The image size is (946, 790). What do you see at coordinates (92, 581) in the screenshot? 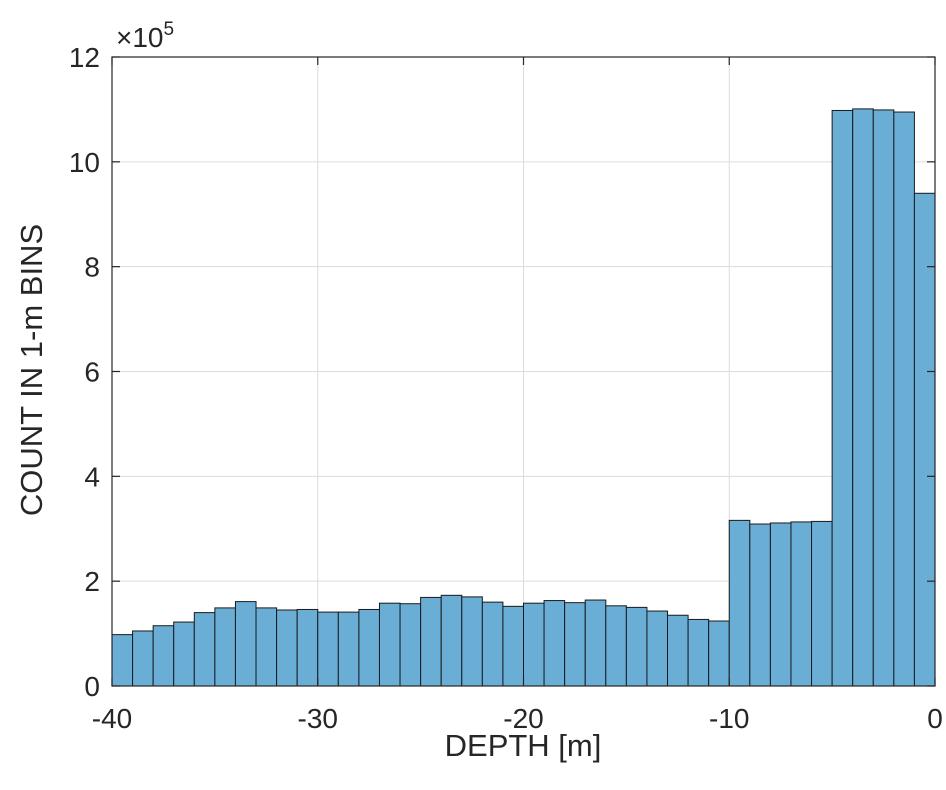
I see `y-tick-label: 2` at bounding box center [92, 581].